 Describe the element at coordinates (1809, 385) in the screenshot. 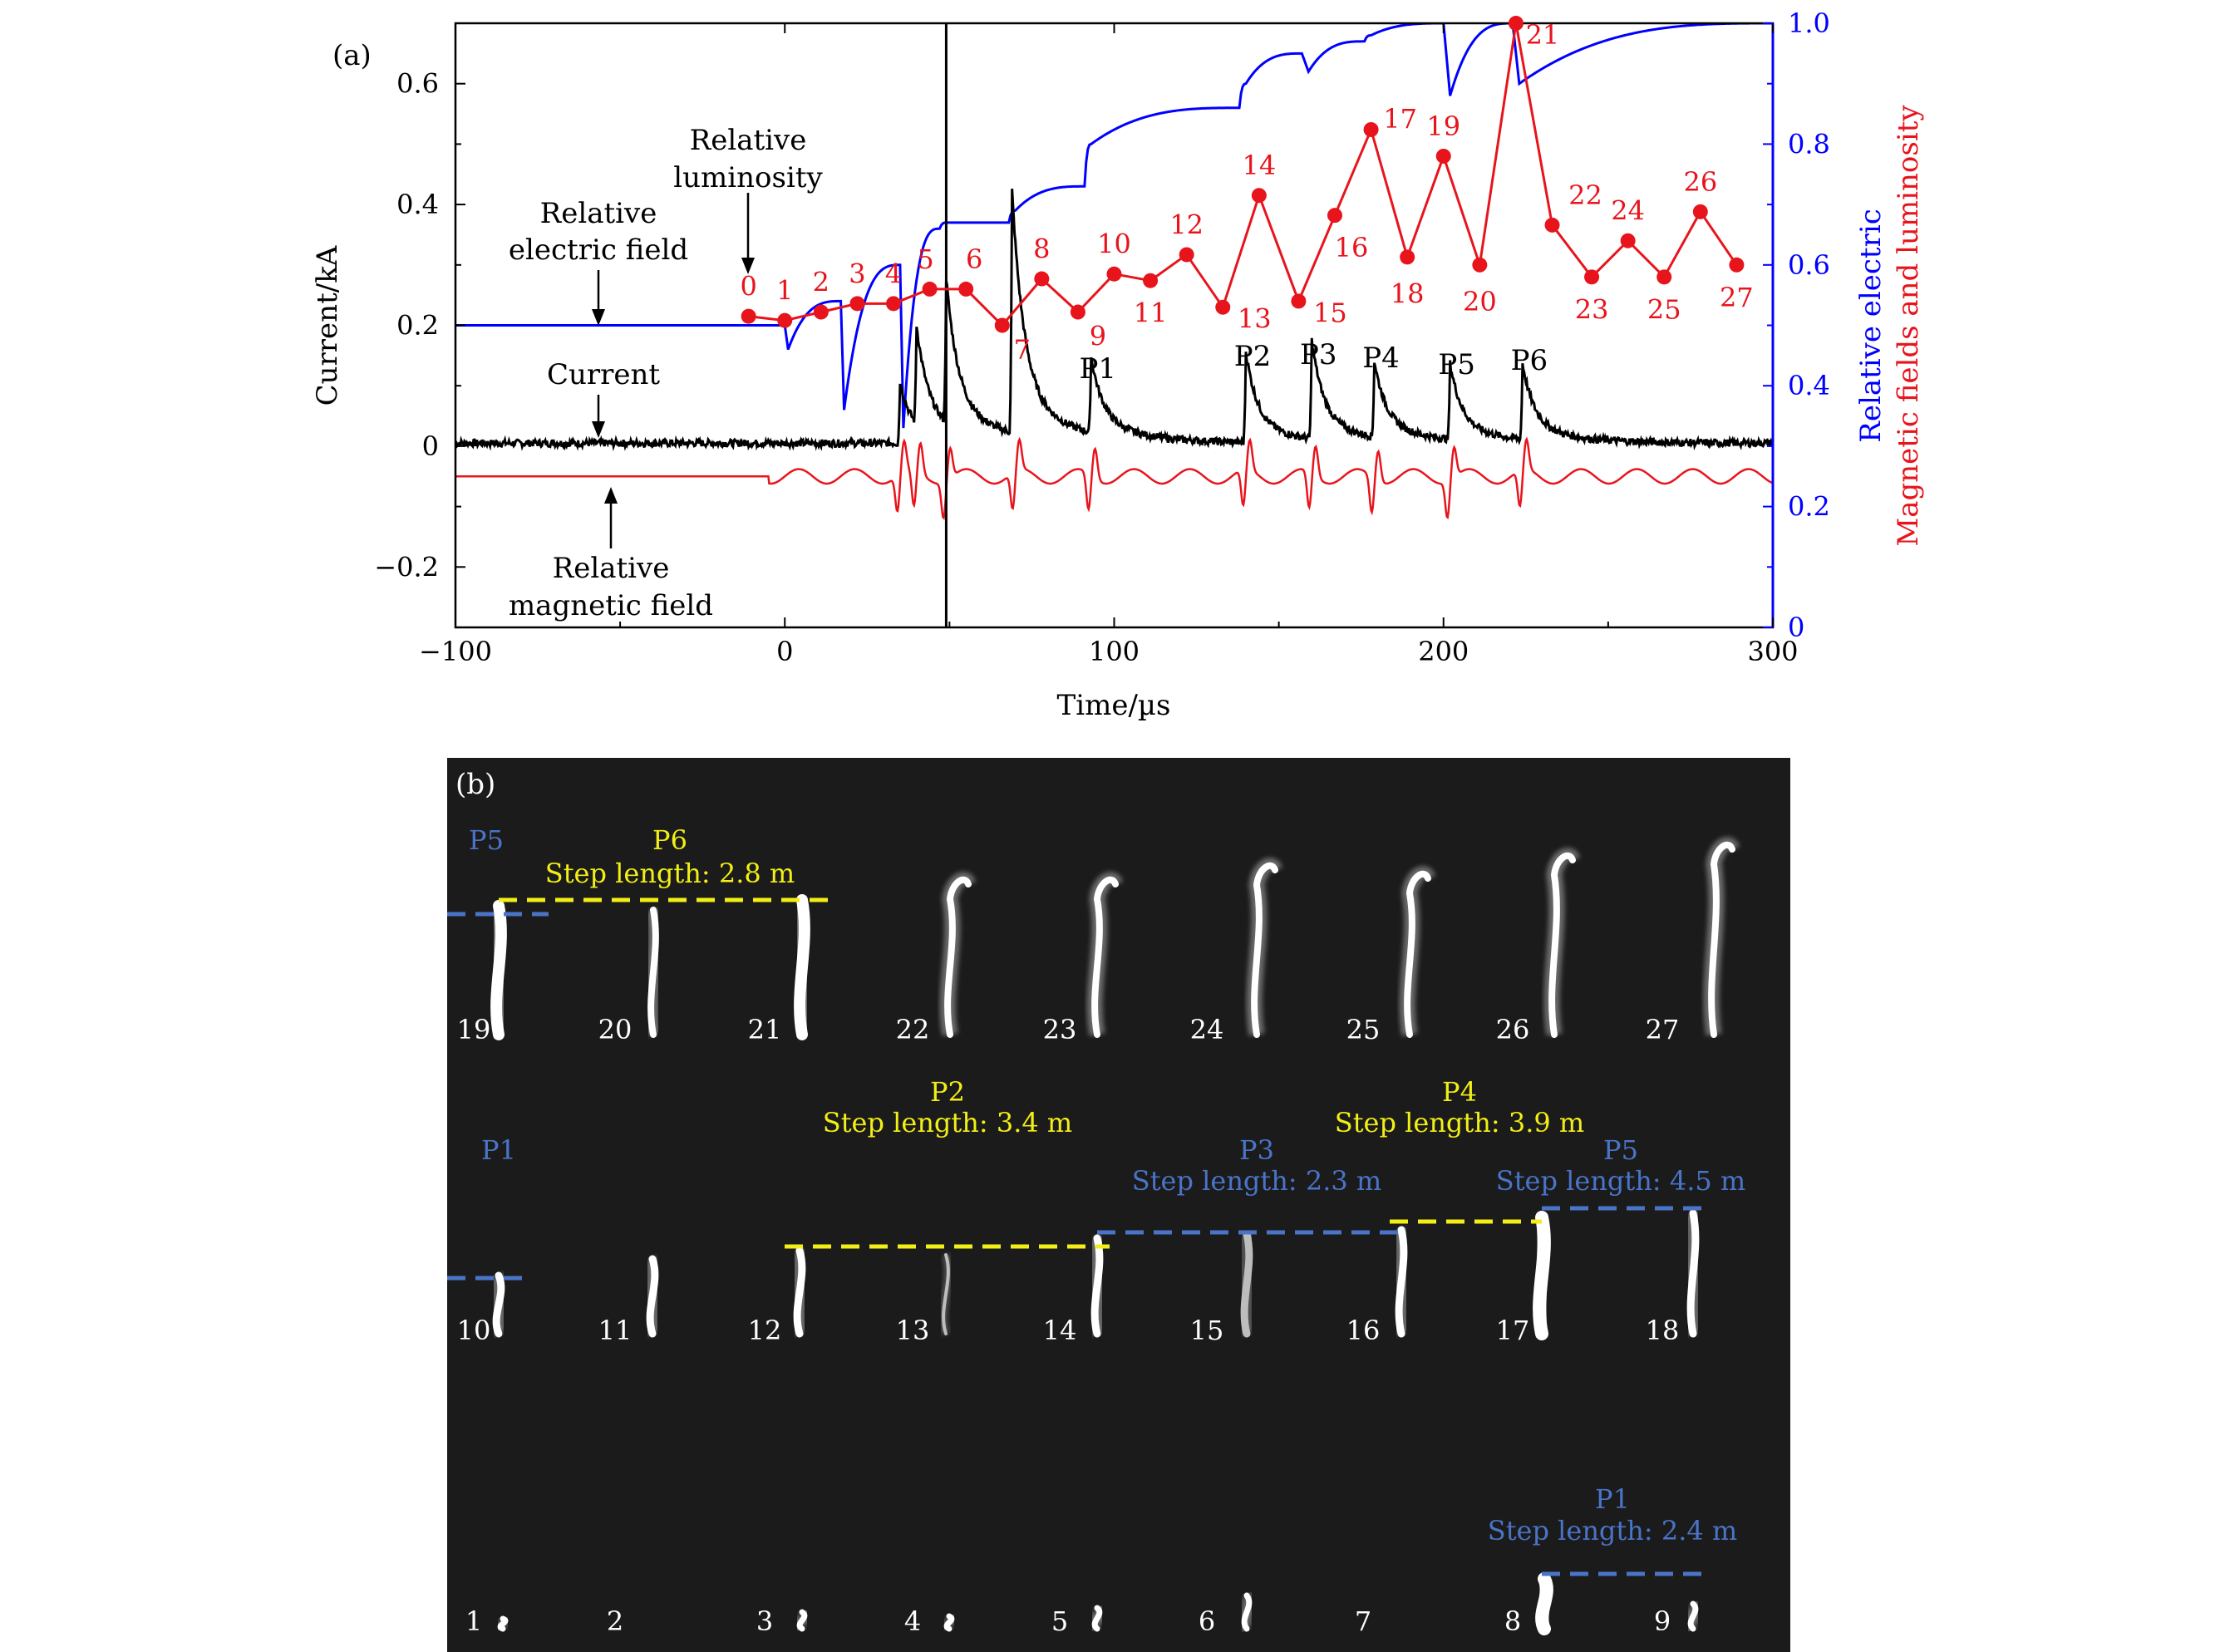

I see `y2-tick-label: 0.4` at that location.